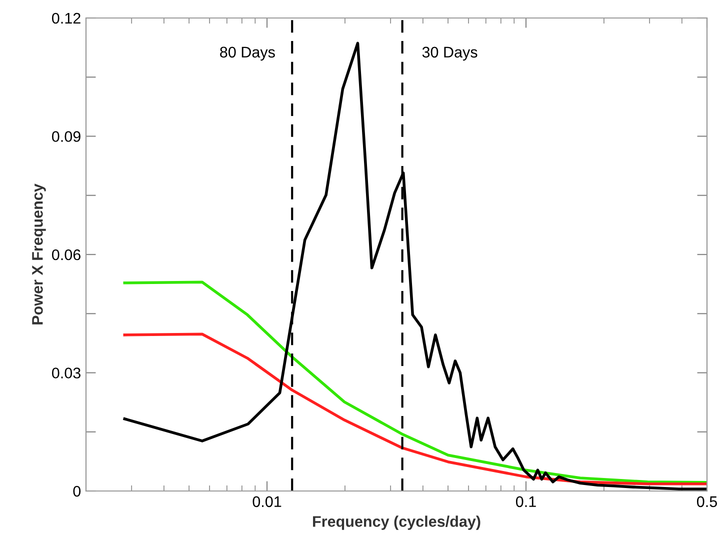 This screenshot has width=723, height=540. I want to click on x-tick-label: 0.01, so click(267, 502).